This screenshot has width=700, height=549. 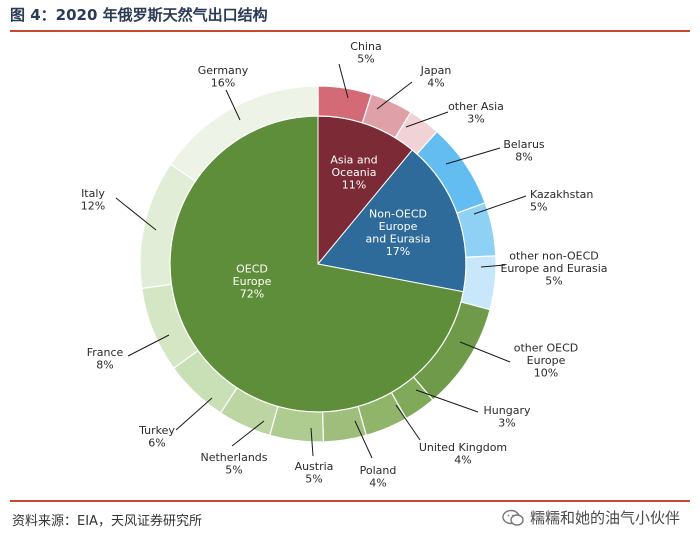 What do you see at coordinates (485, 352) in the screenshot?
I see `leader-line-other-oecd-europe` at bounding box center [485, 352].